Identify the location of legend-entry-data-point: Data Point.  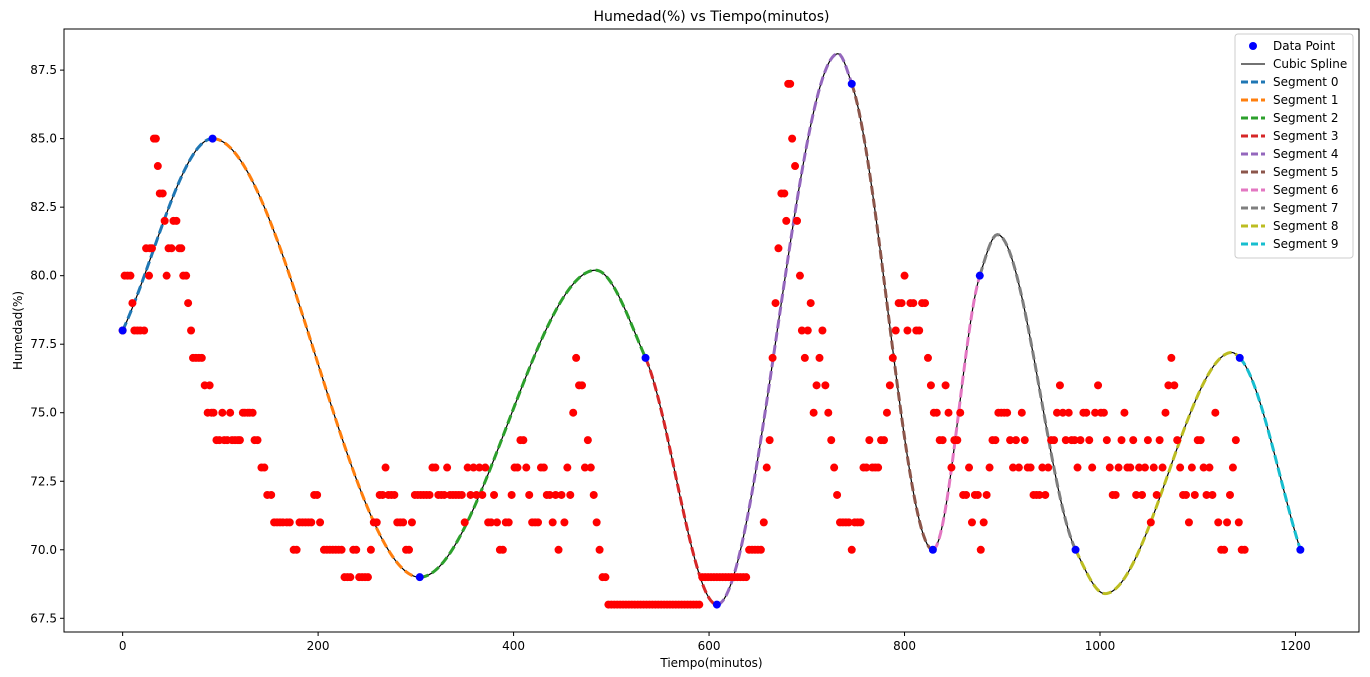
(1292, 46).